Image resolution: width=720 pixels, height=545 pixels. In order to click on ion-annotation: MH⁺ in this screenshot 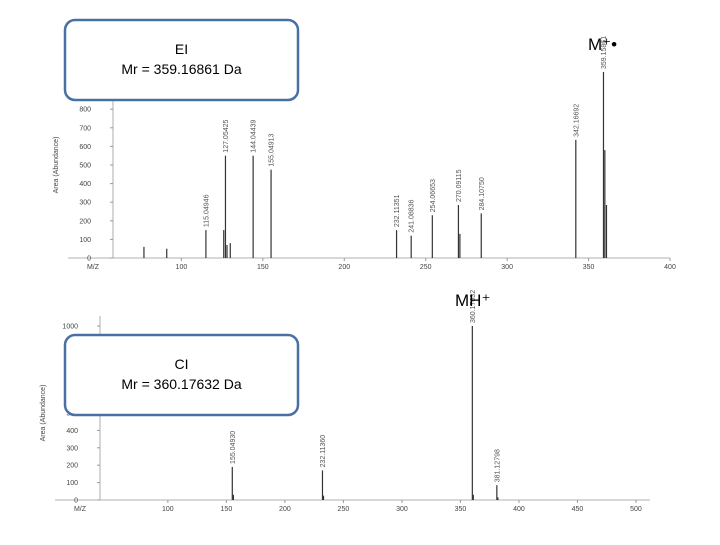, I will do `click(472, 300)`.